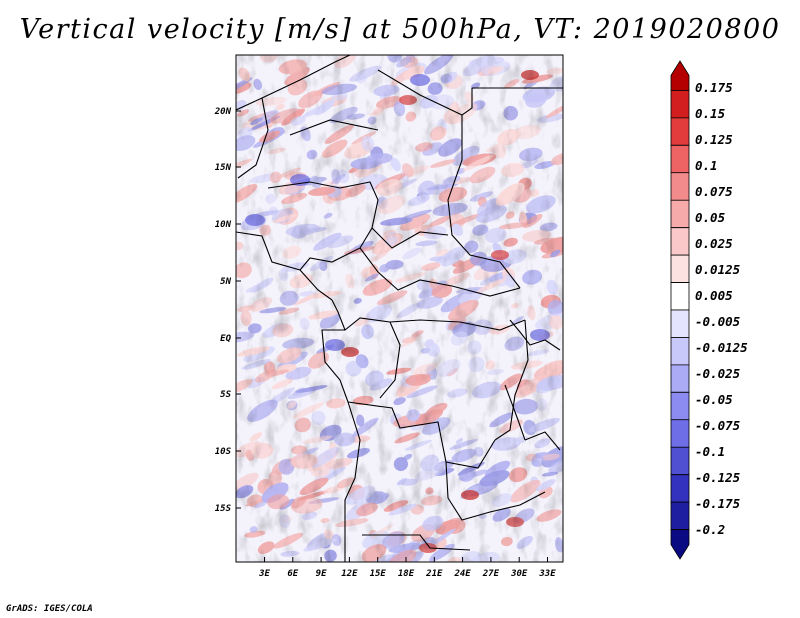 The width and height of the screenshot is (800, 618). What do you see at coordinates (49, 609) in the screenshot?
I see `footer-credit: GrADS: IGES/COLA` at bounding box center [49, 609].